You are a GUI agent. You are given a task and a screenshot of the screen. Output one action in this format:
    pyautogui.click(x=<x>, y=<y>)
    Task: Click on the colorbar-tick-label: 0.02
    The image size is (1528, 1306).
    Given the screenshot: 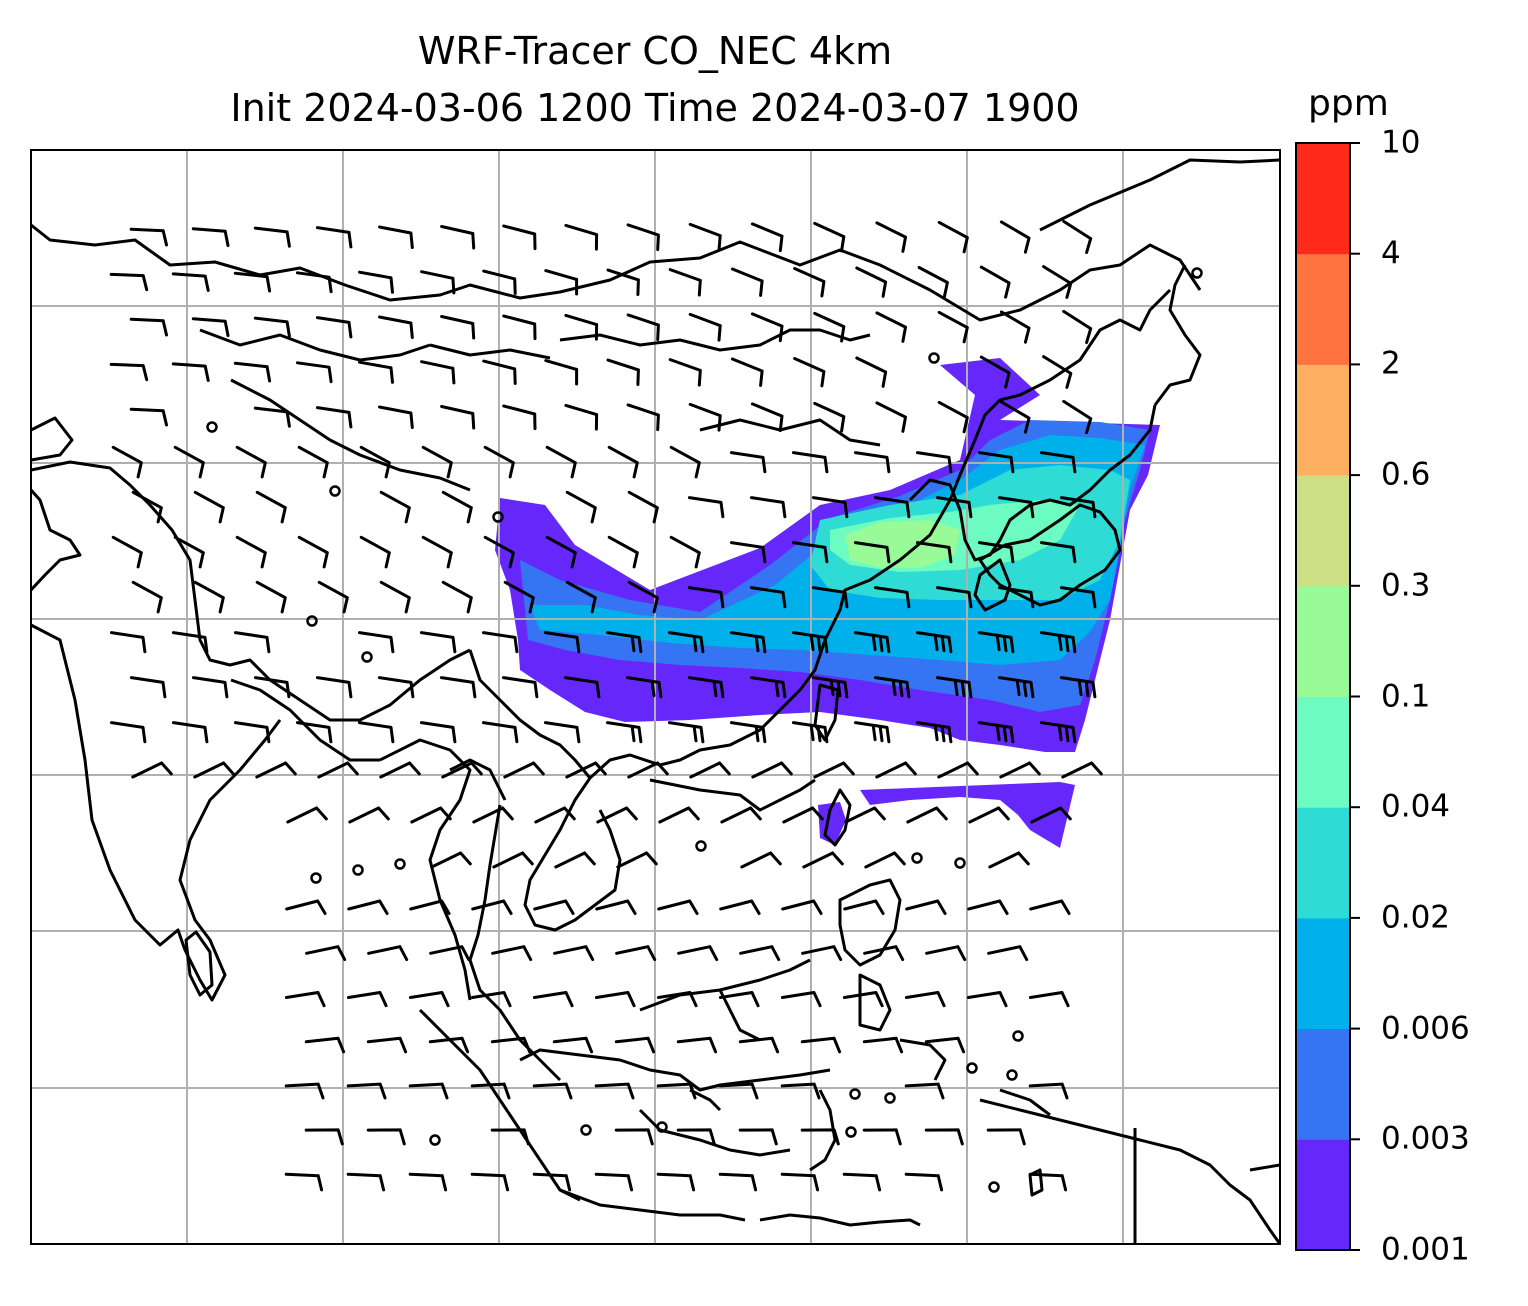 What is the action you would take?
    pyautogui.click(x=1416, y=917)
    